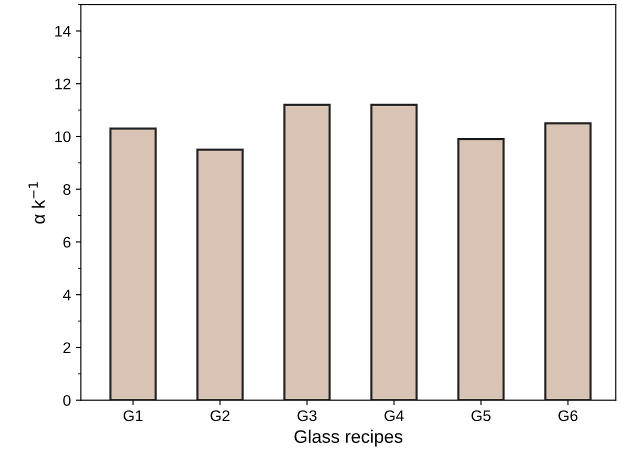 The width and height of the screenshot is (622, 460). What do you see at coordinates (67, 400) in the screenshot?
I see `y-tick-label: 0` at bounding box center [67, 400].